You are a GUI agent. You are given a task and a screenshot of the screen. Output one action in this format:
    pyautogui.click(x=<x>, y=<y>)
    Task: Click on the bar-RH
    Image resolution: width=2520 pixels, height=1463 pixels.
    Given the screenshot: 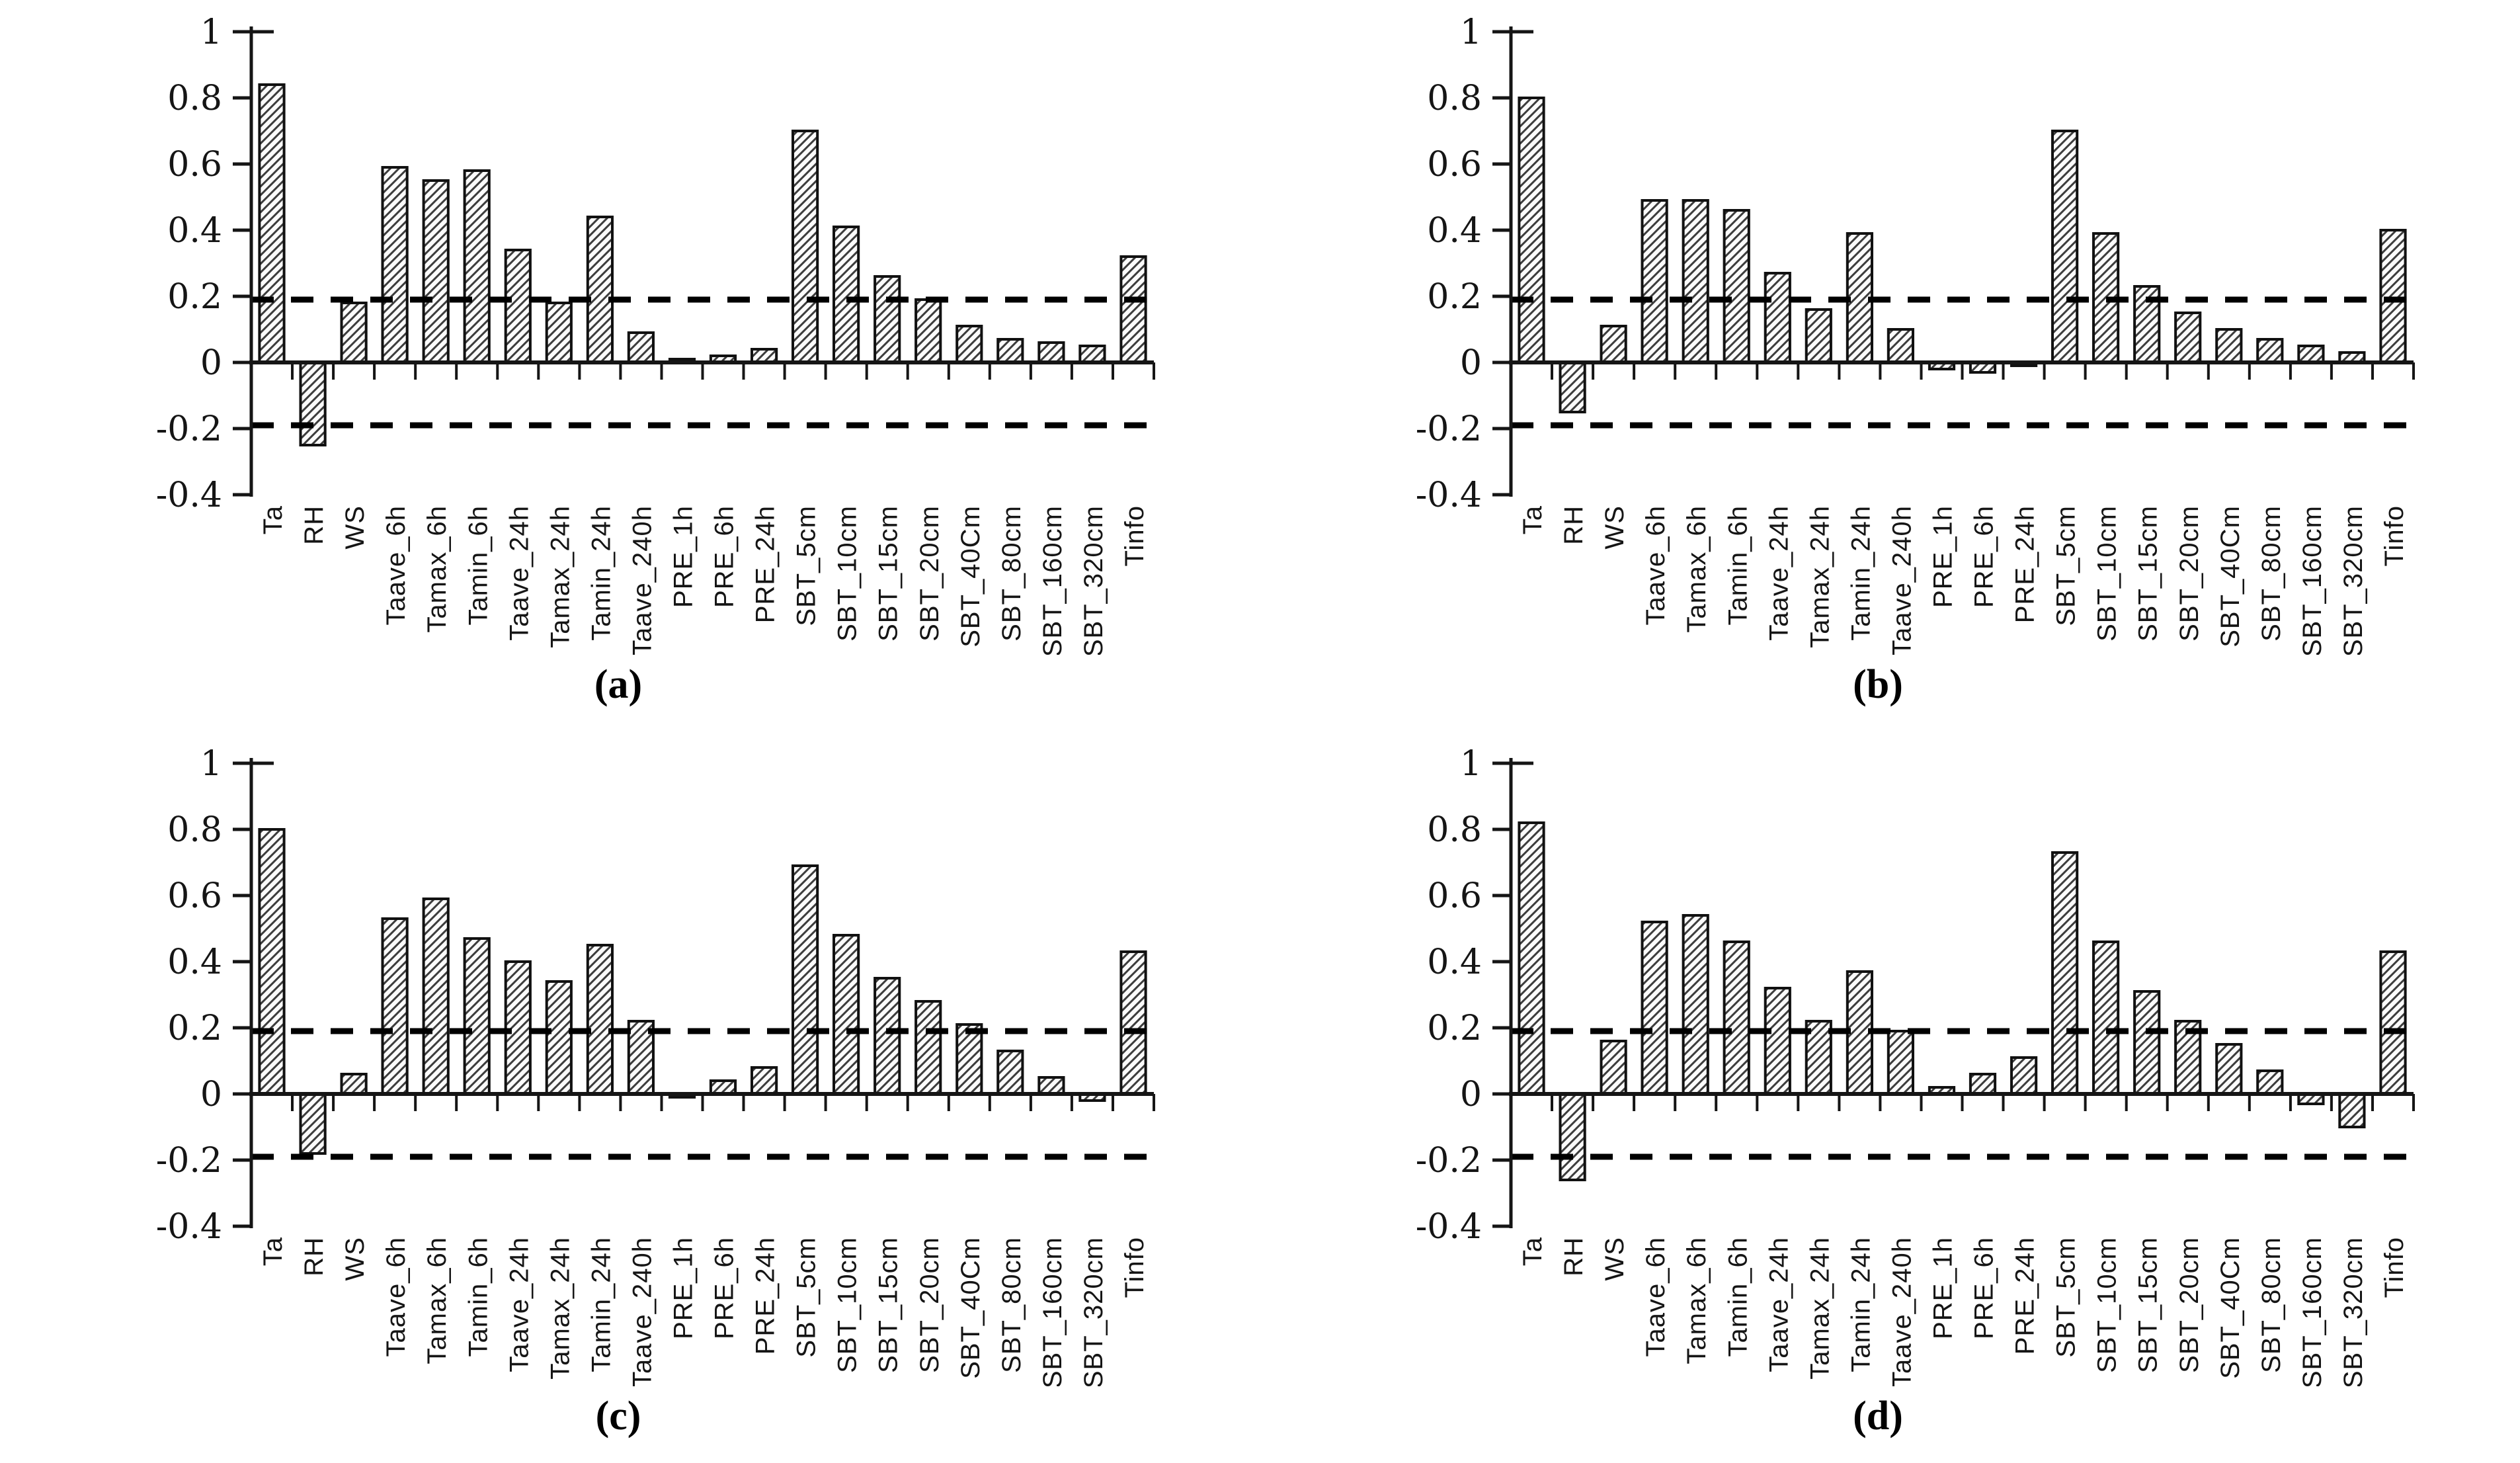 What is the action you would take?
    pyautogui.click(x=313, y=1124)
    